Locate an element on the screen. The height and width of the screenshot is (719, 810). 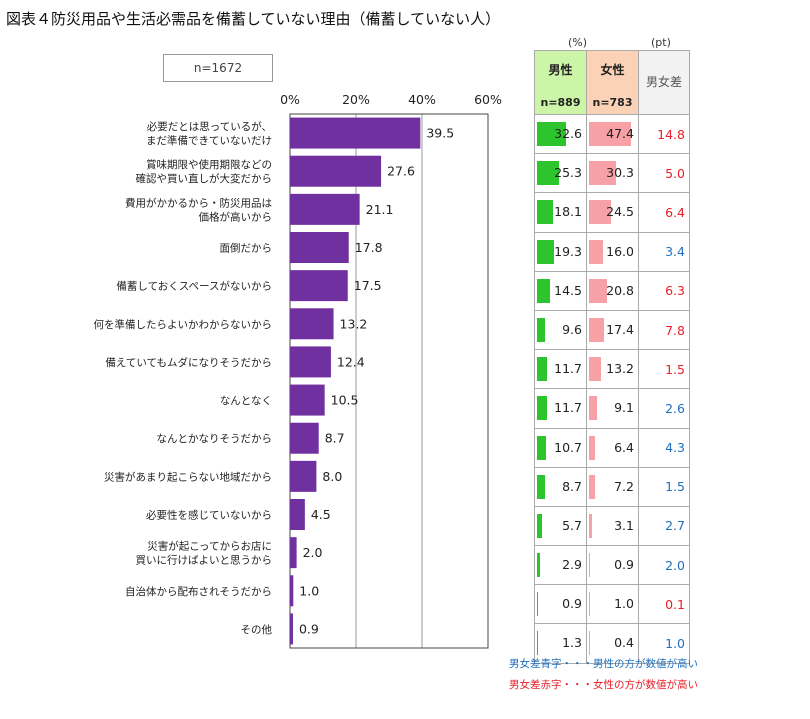
diff-value: 6.3 is located at coordinates (664, 290).